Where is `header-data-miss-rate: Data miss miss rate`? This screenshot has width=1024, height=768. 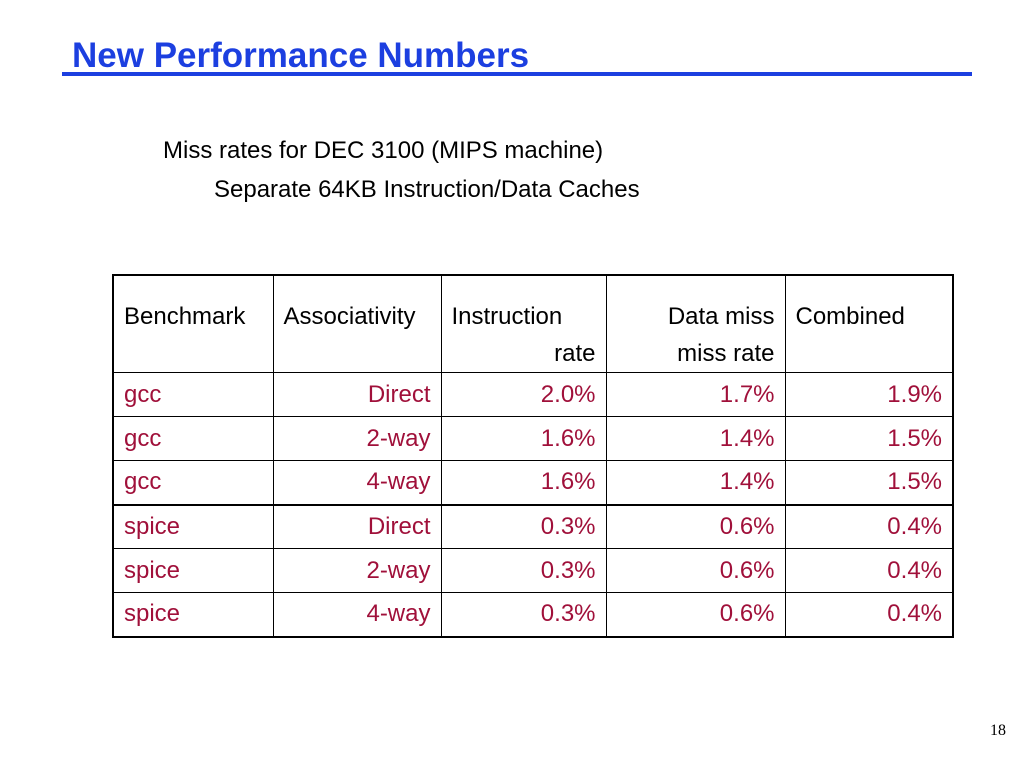 header-data-miss-rate: Data miss miss rate is located at coordinates (695, 323).